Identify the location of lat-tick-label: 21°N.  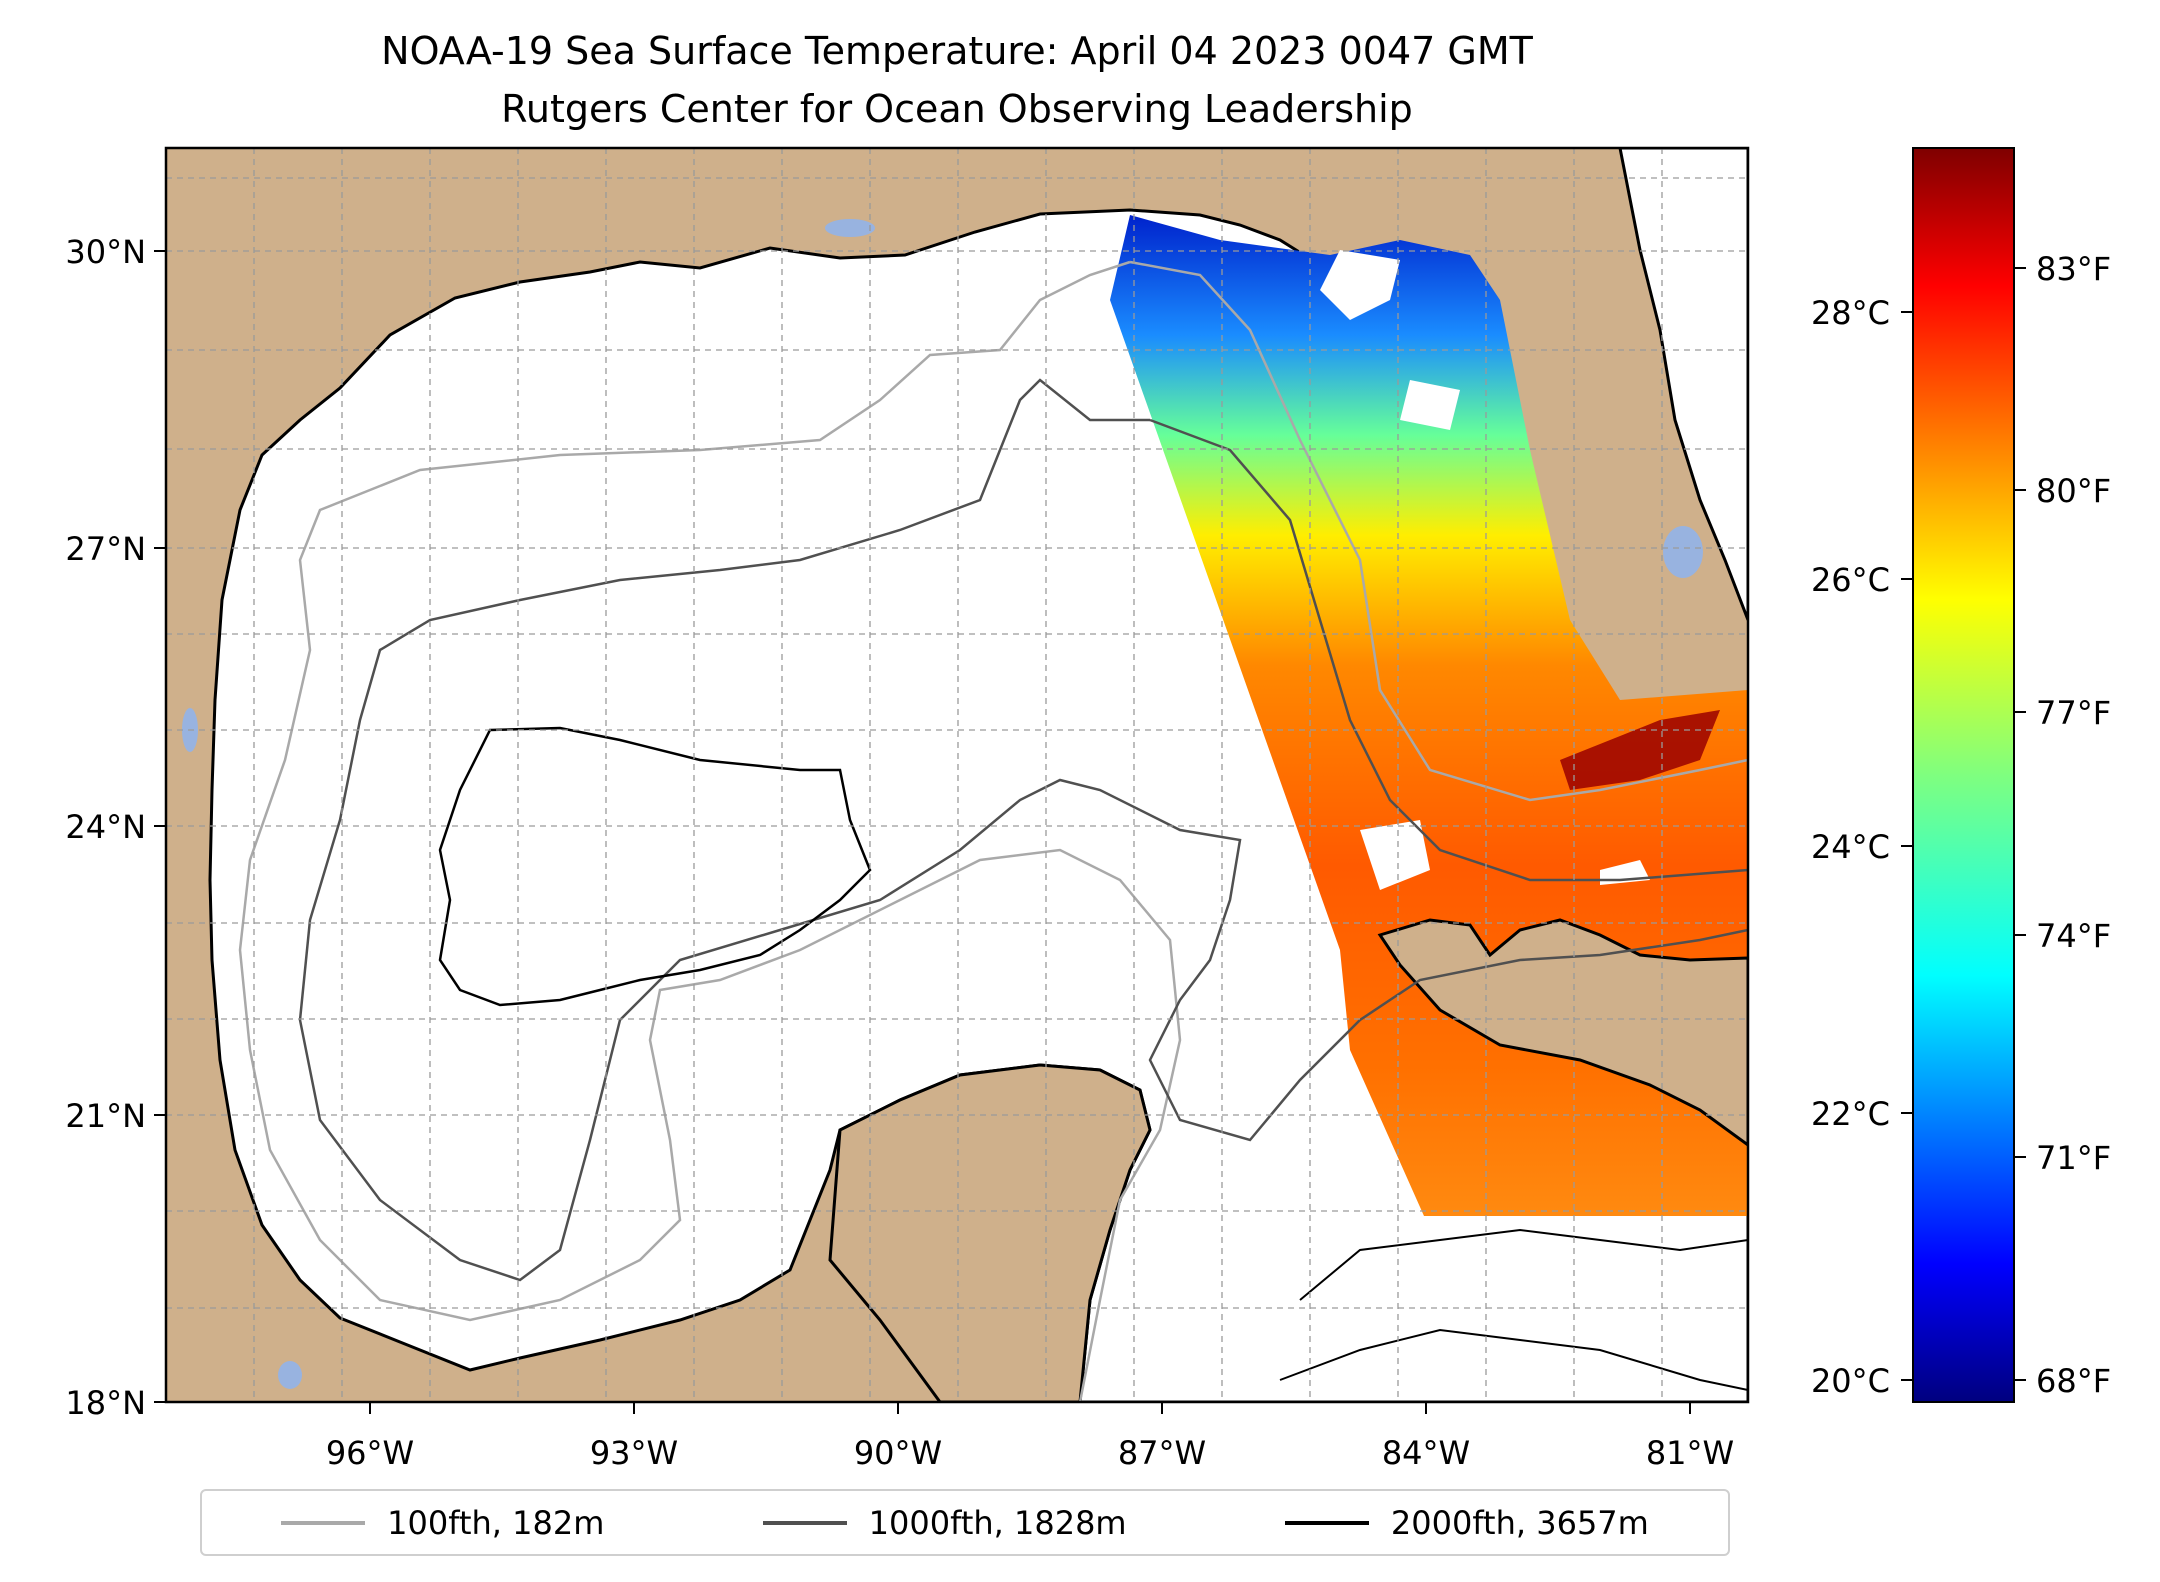
(105, 1116).